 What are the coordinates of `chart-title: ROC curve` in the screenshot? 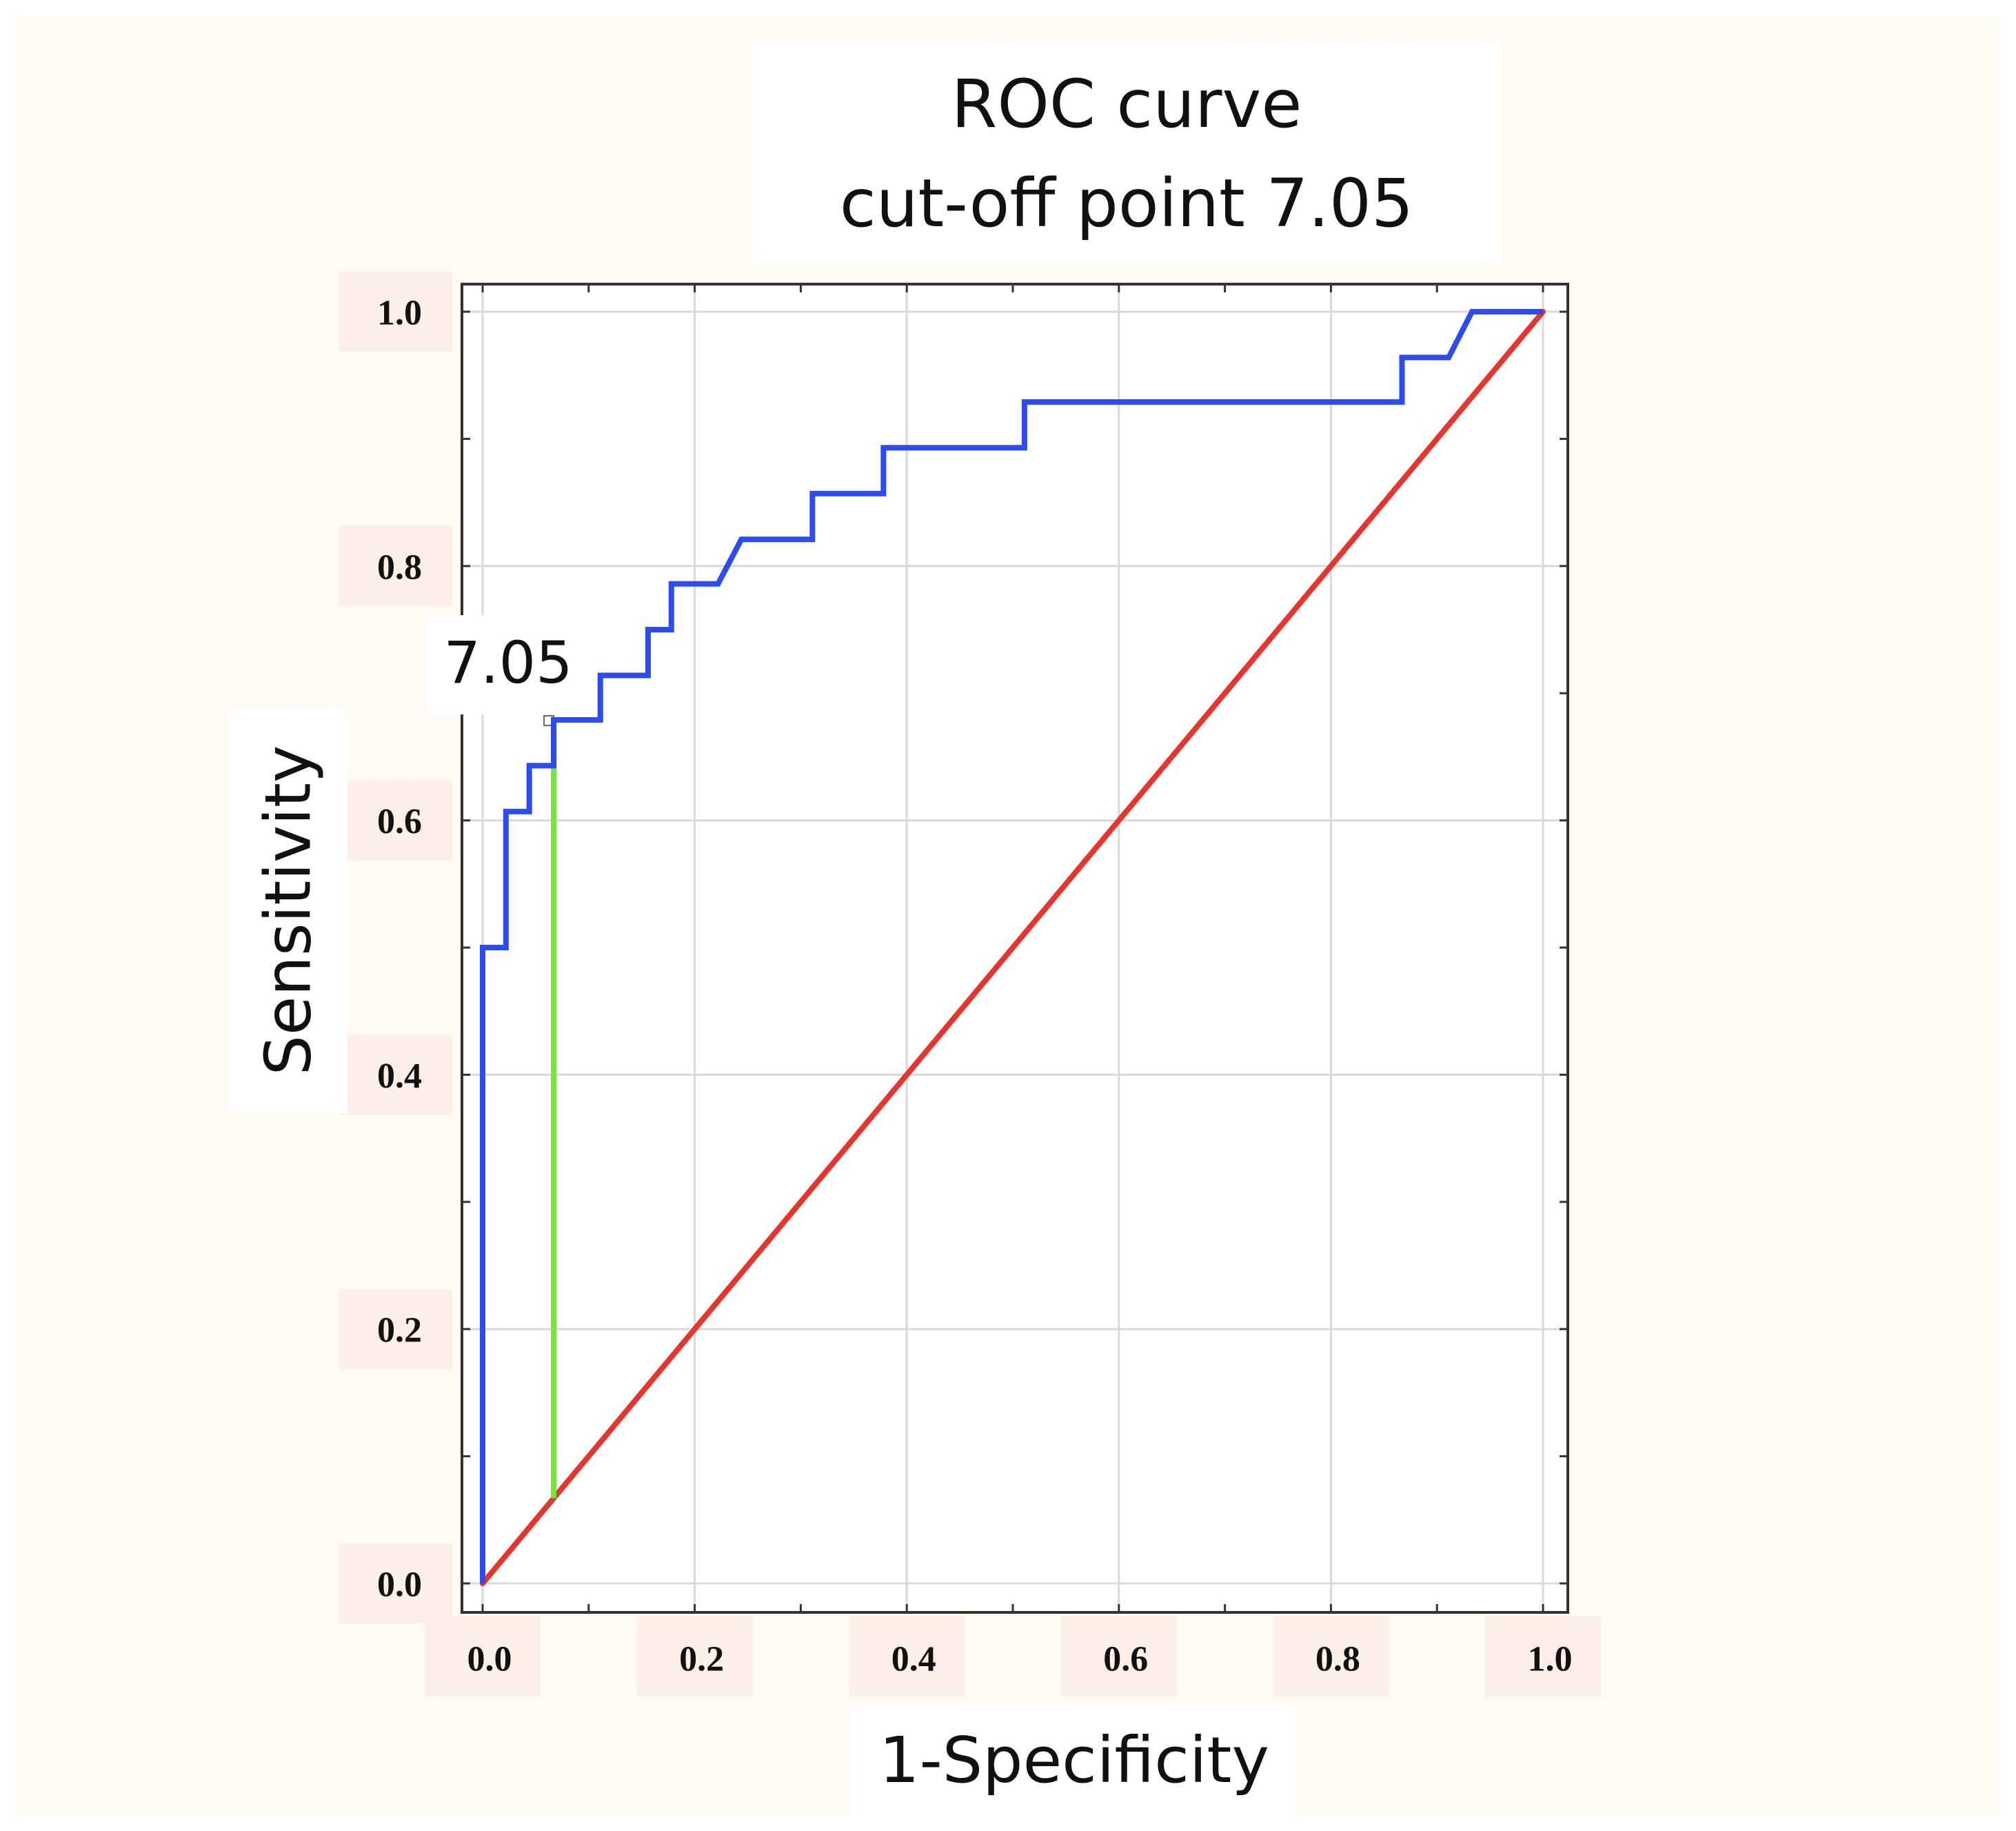 It's located at (1126, 104).